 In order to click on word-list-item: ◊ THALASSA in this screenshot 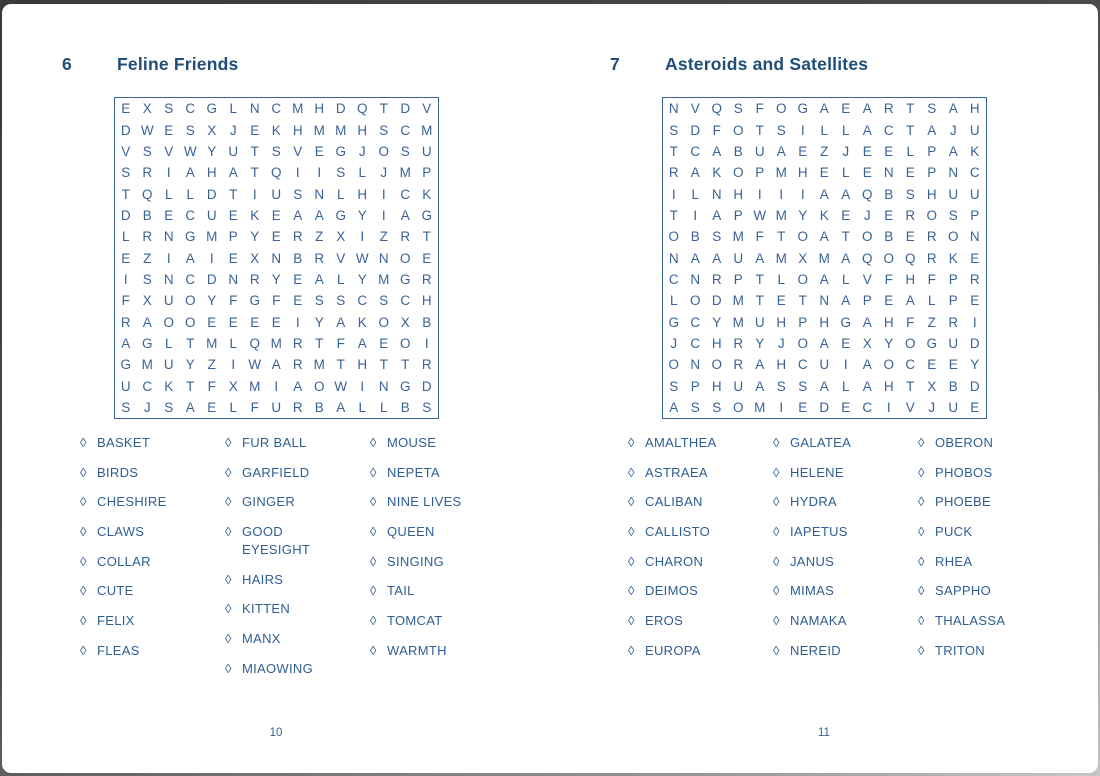, I will do `click(980, 621)`.